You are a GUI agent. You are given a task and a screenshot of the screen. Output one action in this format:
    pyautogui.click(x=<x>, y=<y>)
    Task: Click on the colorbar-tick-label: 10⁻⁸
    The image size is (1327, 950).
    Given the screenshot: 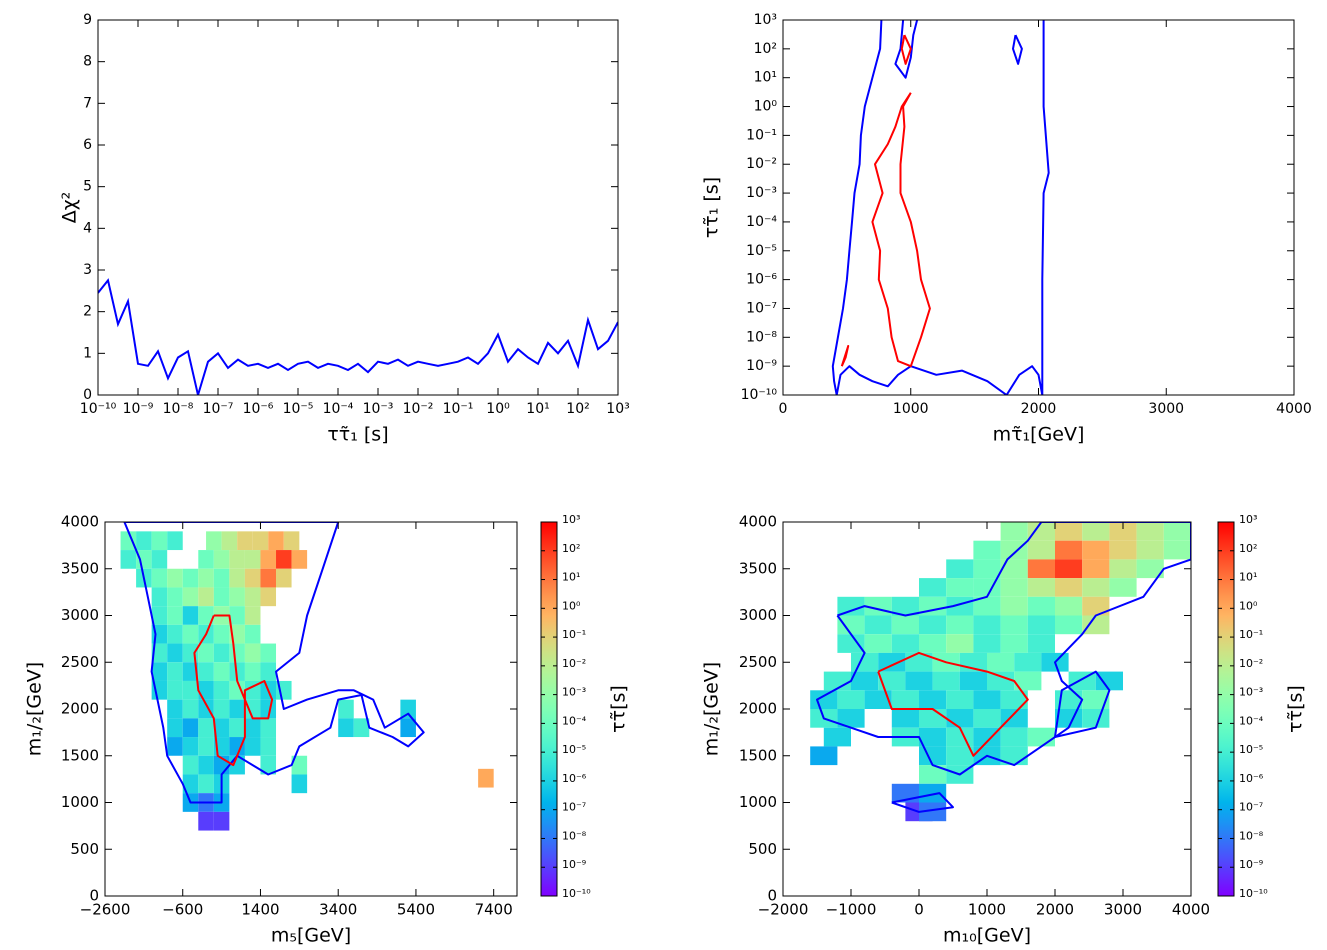 What is the action you would take?
    pyautogui.click(x=574, y=835)
    